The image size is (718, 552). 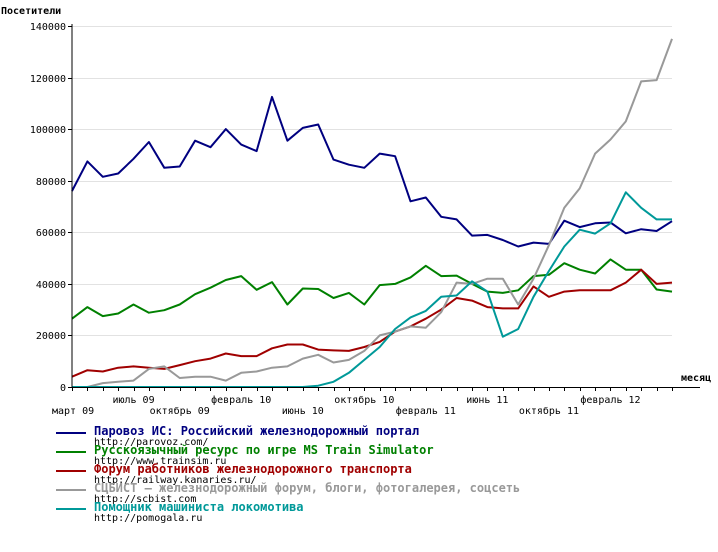 What do you see at coordinates (199, 507) in the screenshot?
I see `legend-label: Помощник машиниста локомотива` at bounding box center [199, 507].